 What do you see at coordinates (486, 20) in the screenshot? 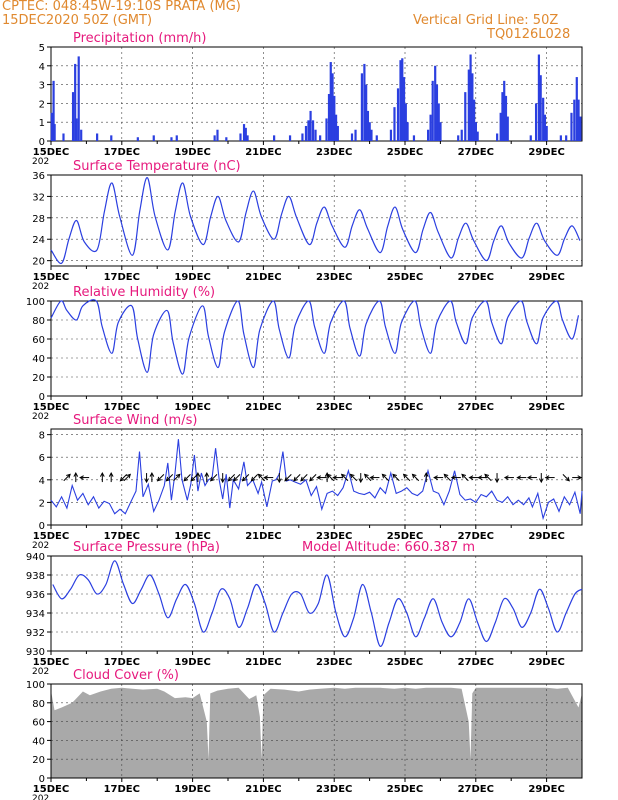
I see `header-grid-line: Vertical Grid Line: 50Z` at bounding box center [486, 20].